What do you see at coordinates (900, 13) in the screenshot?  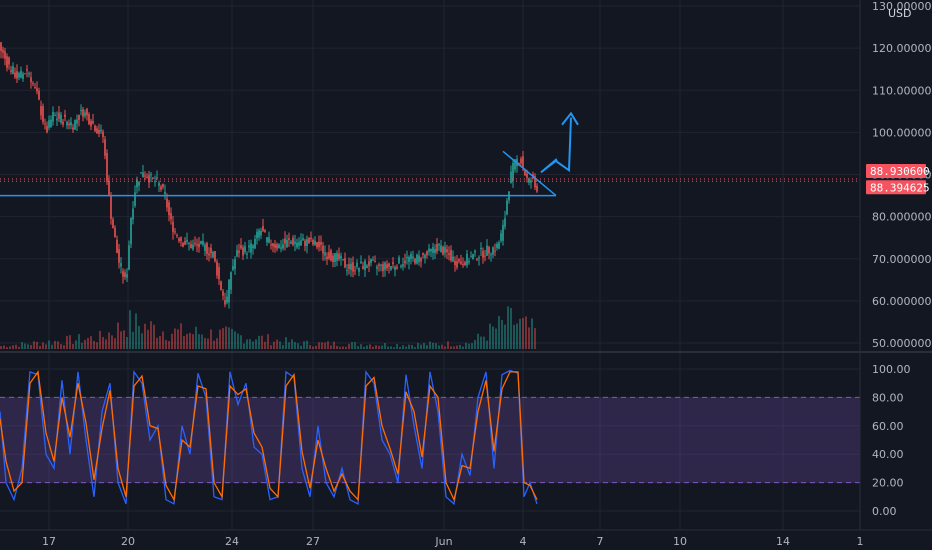 I see `currency-label: USD` at bounding box center [900, 13].